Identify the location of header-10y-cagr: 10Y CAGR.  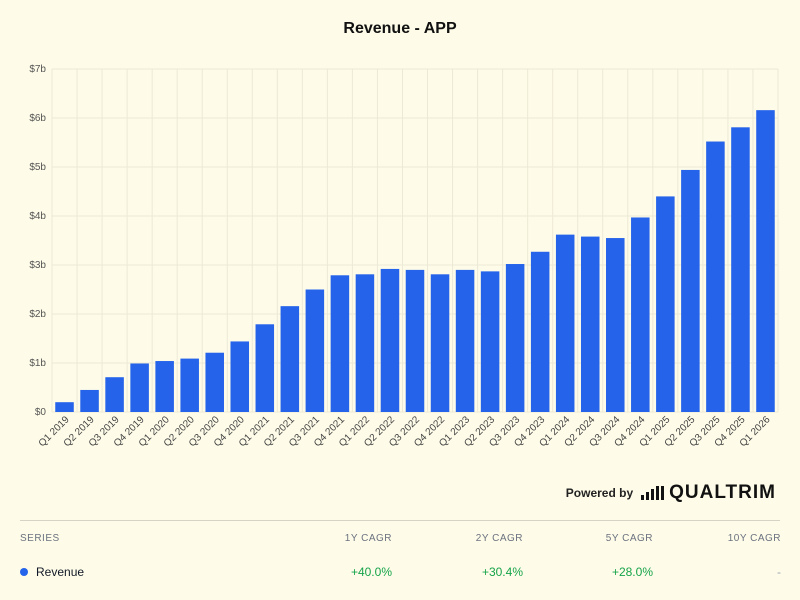
(754, 538).